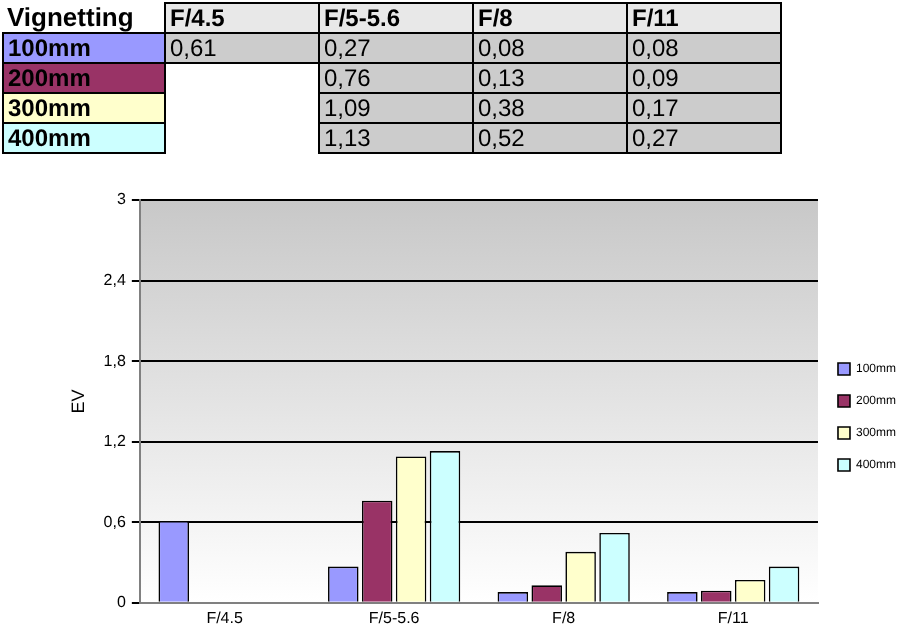 Image resolution: width=920 pixels, height=642 pixels. I want to click on data-label: 0,38, so click(550, 108).